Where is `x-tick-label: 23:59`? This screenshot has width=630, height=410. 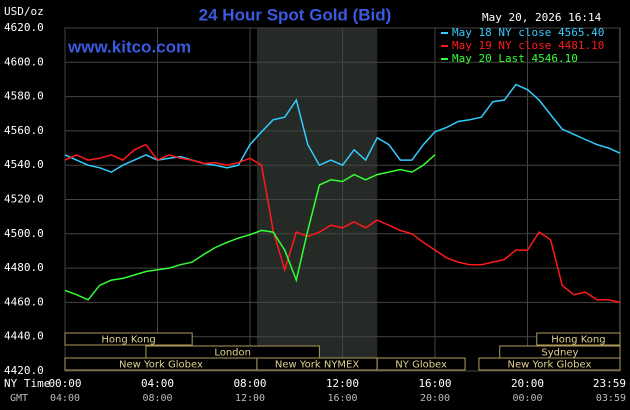
x-tick-label: 23:59 is located at coordinates (609, 383).